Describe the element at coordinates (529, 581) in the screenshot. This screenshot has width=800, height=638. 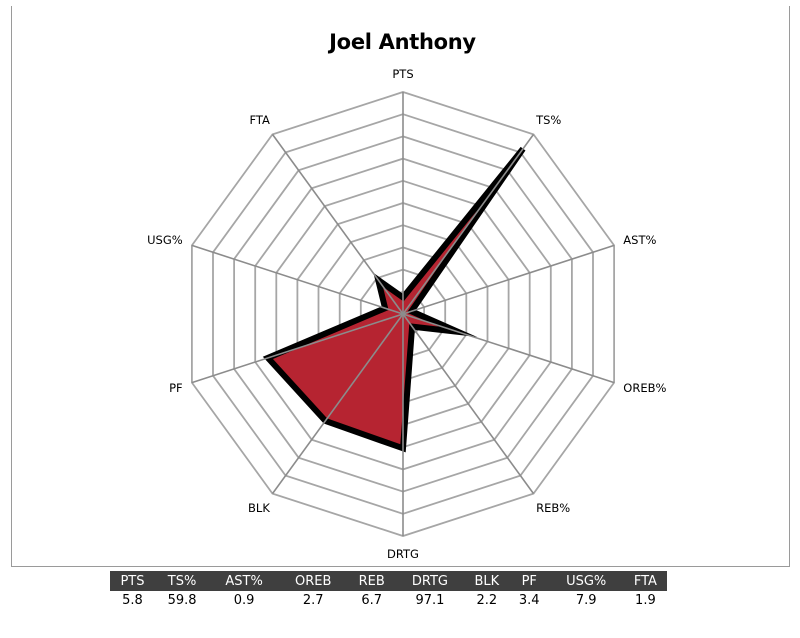
I see `stats-header-cell: PF` at that location.